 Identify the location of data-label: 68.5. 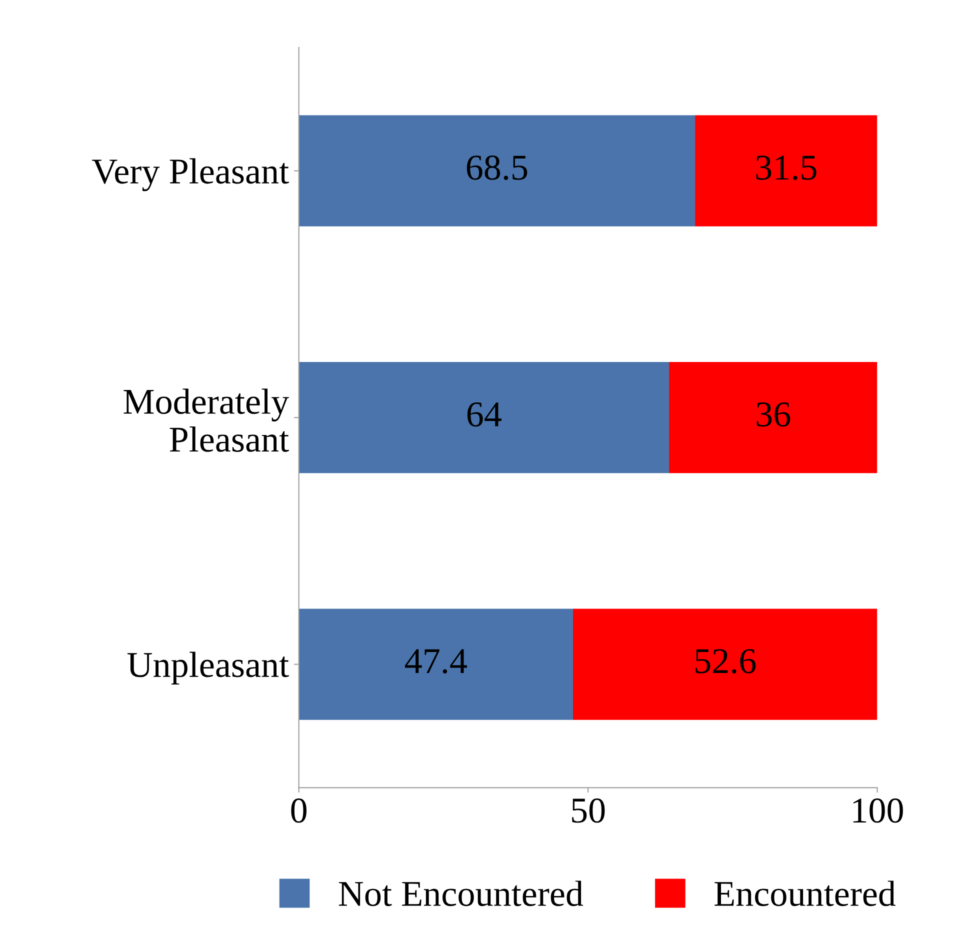
(497, 167).